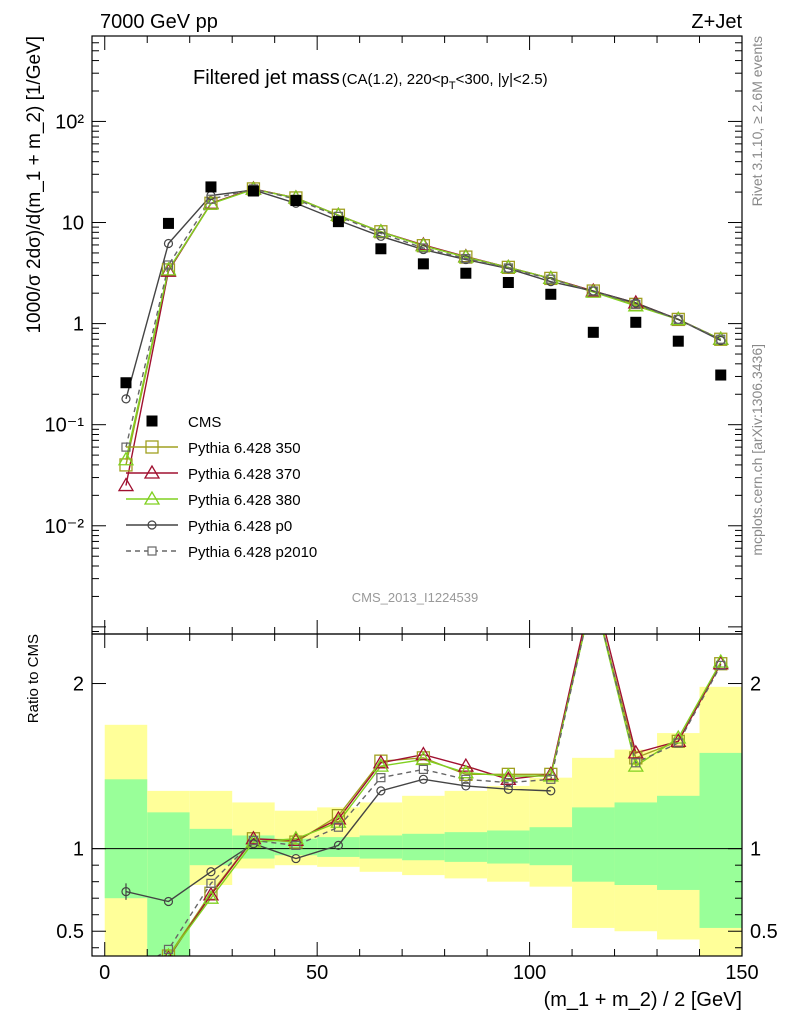  I want to click on main-y-tick-label: 10⁻², so click(65, 527).